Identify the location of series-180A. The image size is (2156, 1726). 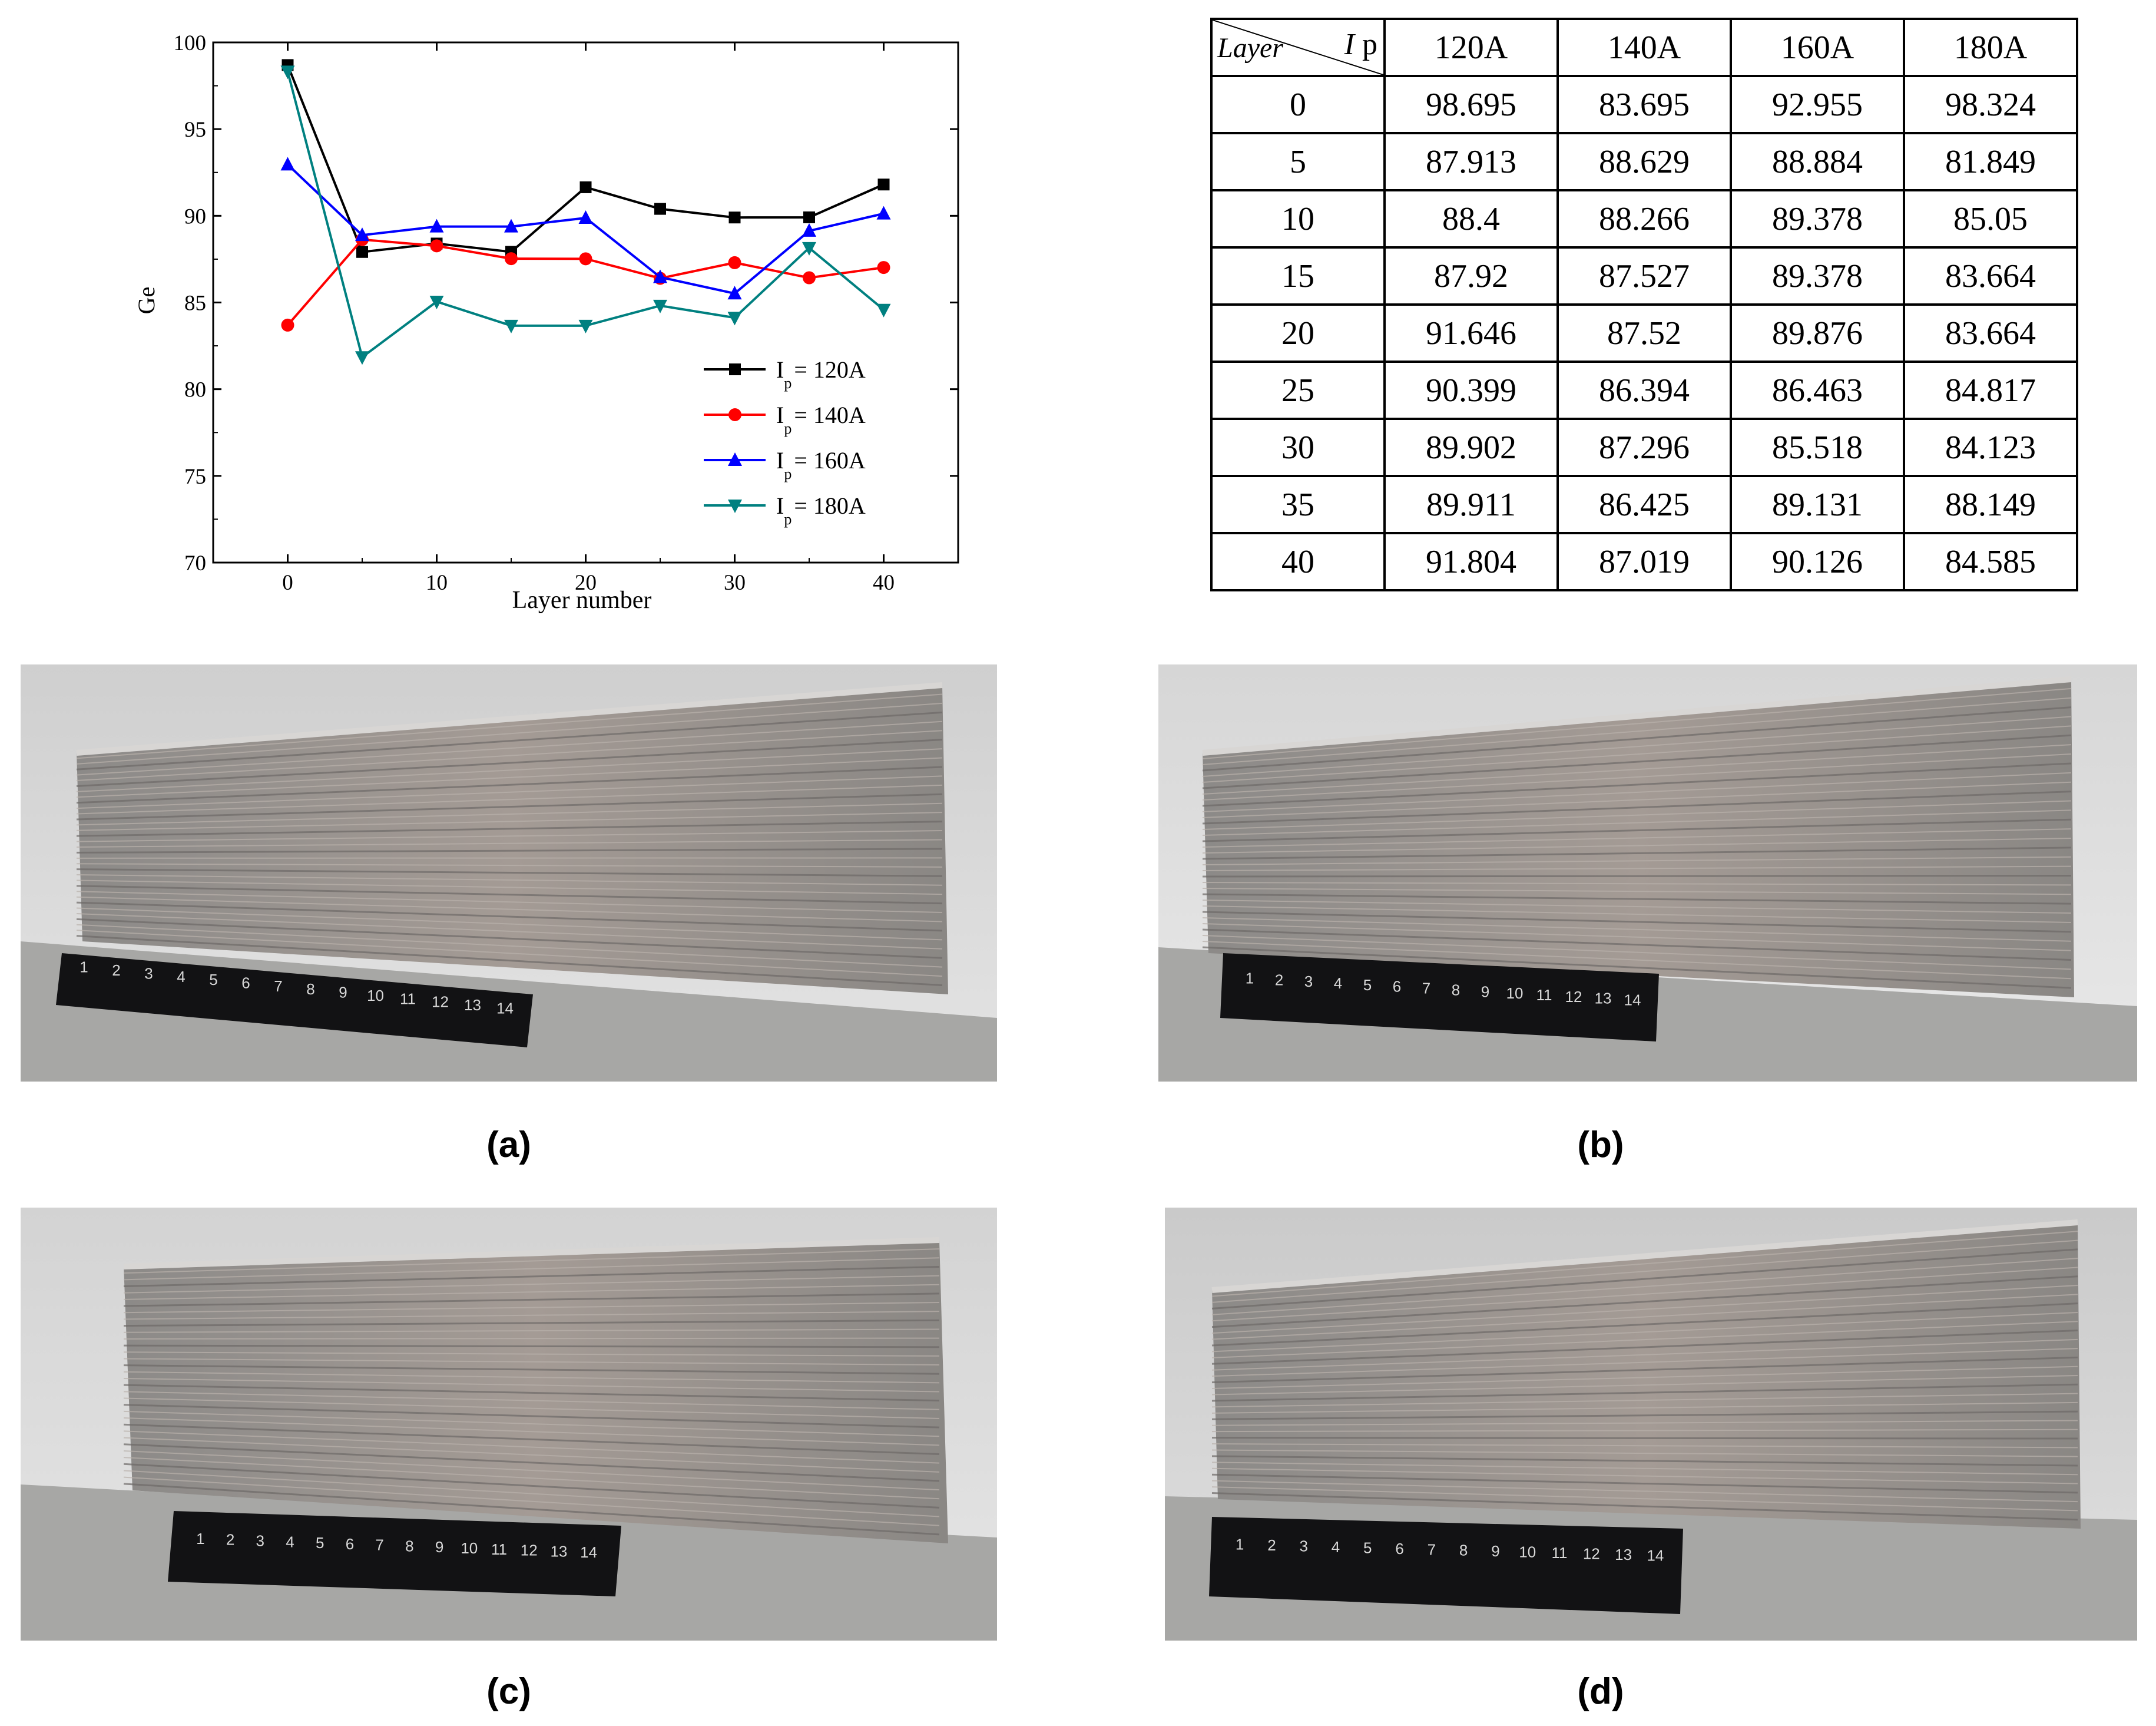
(585, 215).